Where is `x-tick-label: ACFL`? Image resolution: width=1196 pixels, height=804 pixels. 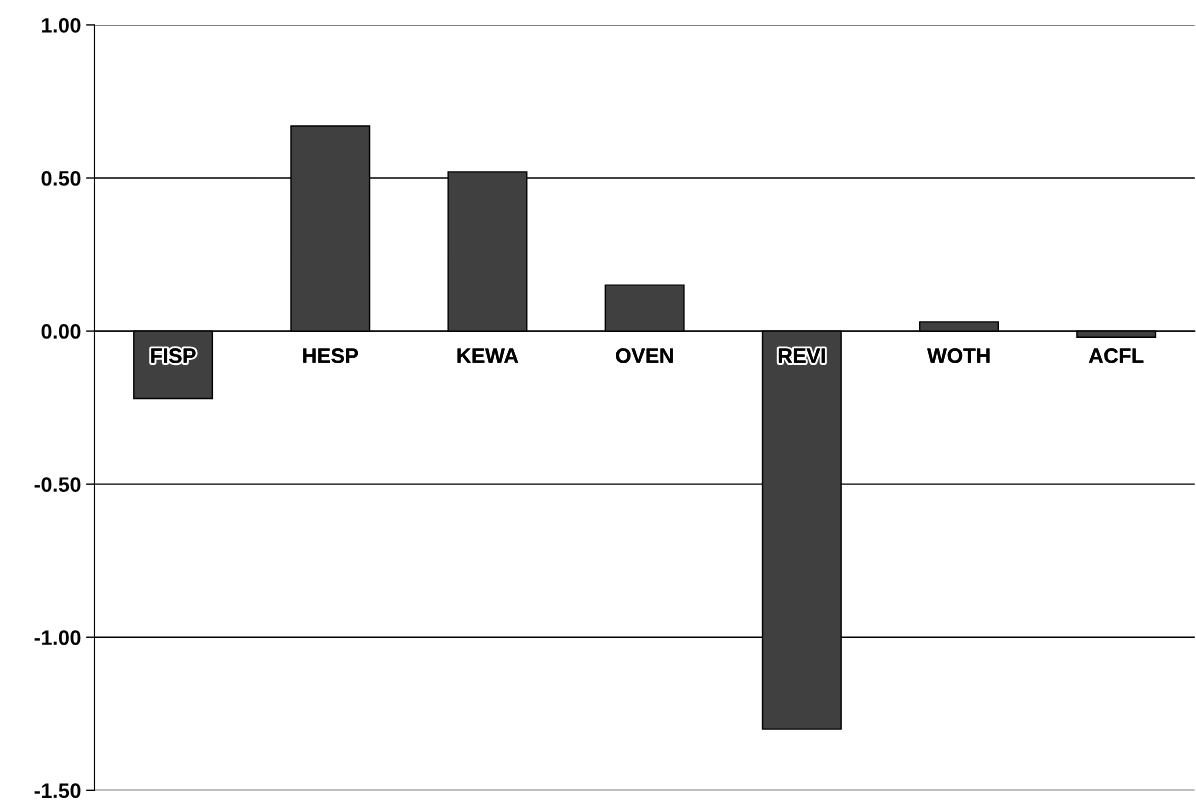 x-tick-label: ACFL is located at coordinates (1116, 356).